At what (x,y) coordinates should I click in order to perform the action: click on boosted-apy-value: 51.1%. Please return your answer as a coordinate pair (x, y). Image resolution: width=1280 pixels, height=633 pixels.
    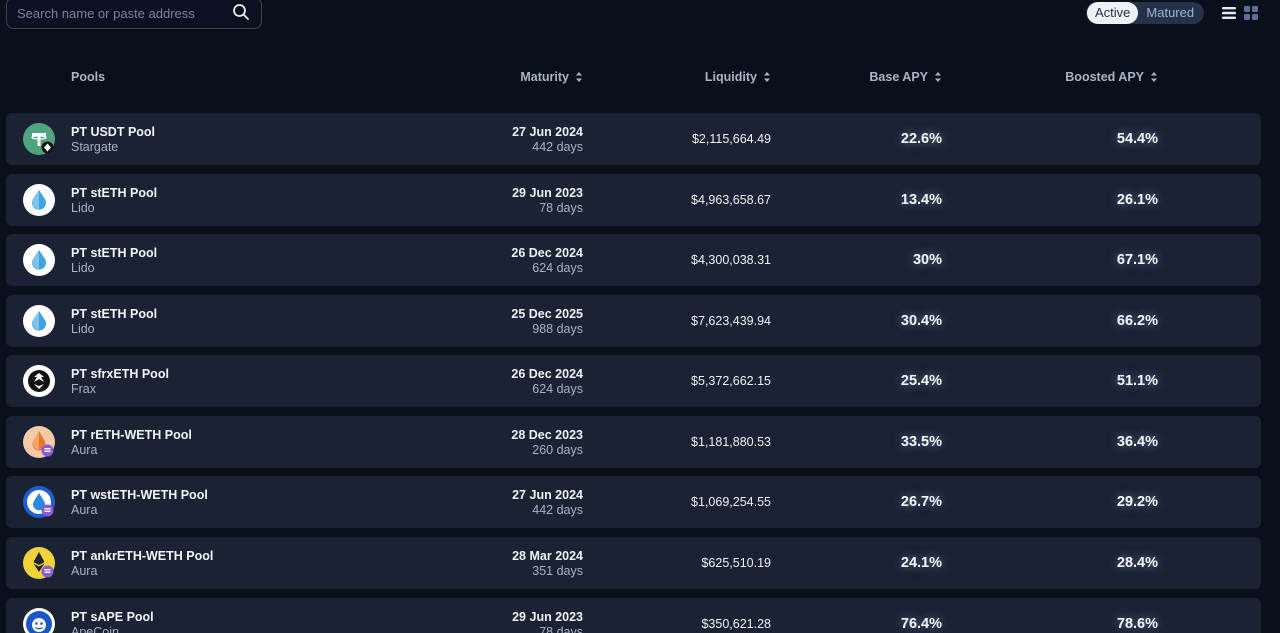
    Looking at the image, I should click on (1137, 381).